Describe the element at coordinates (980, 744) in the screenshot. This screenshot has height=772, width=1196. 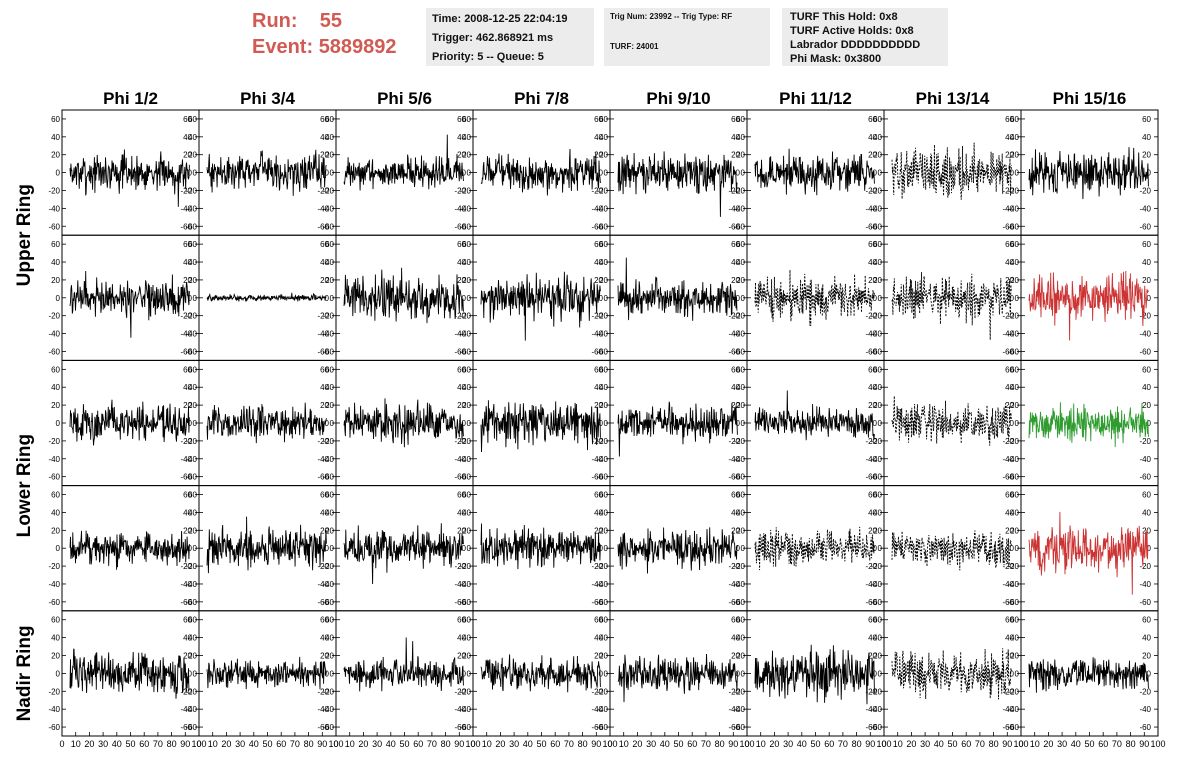
I see `x-tick-label: 70` at that location.